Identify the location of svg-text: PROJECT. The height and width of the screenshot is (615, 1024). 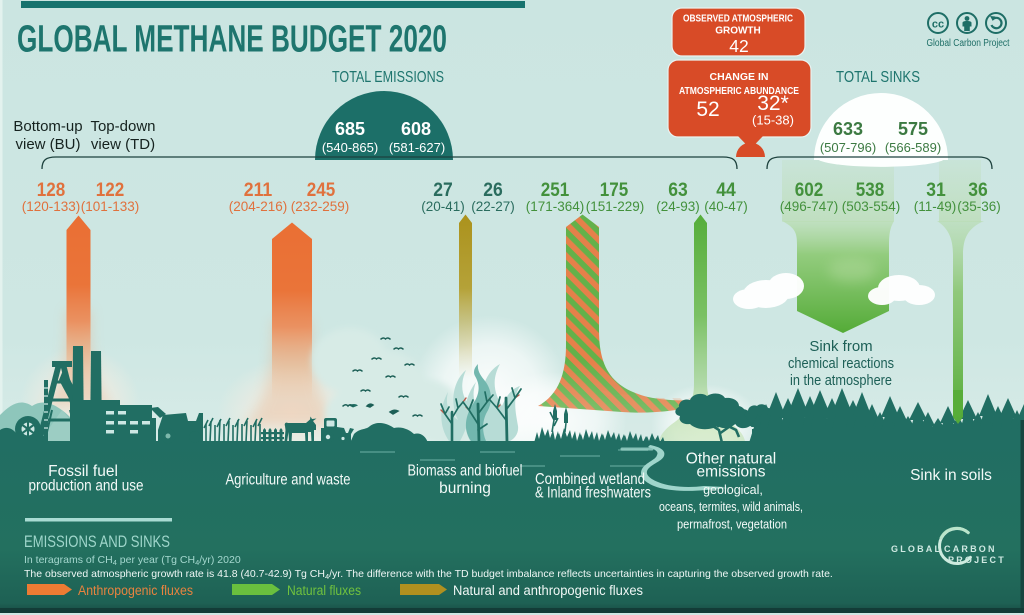
(977, 560).